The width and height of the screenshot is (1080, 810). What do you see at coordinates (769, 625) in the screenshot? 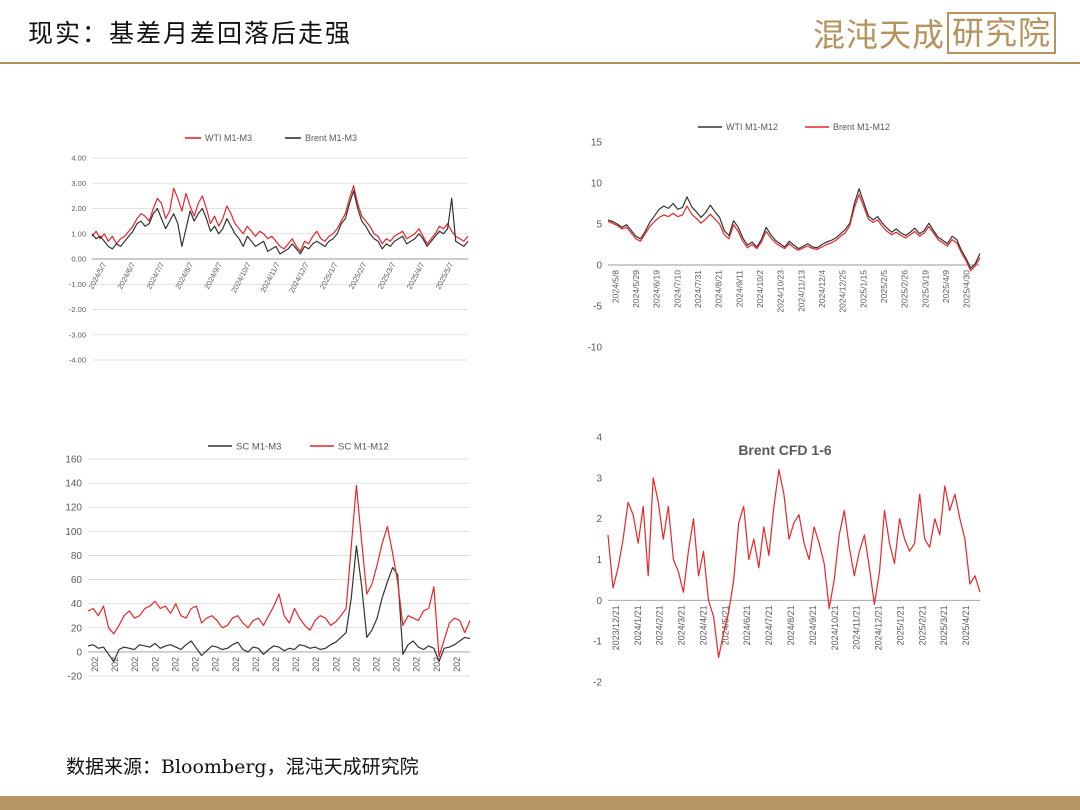
I see `x-tick-label: 2024/7/21` at bounding box center [769, 625].